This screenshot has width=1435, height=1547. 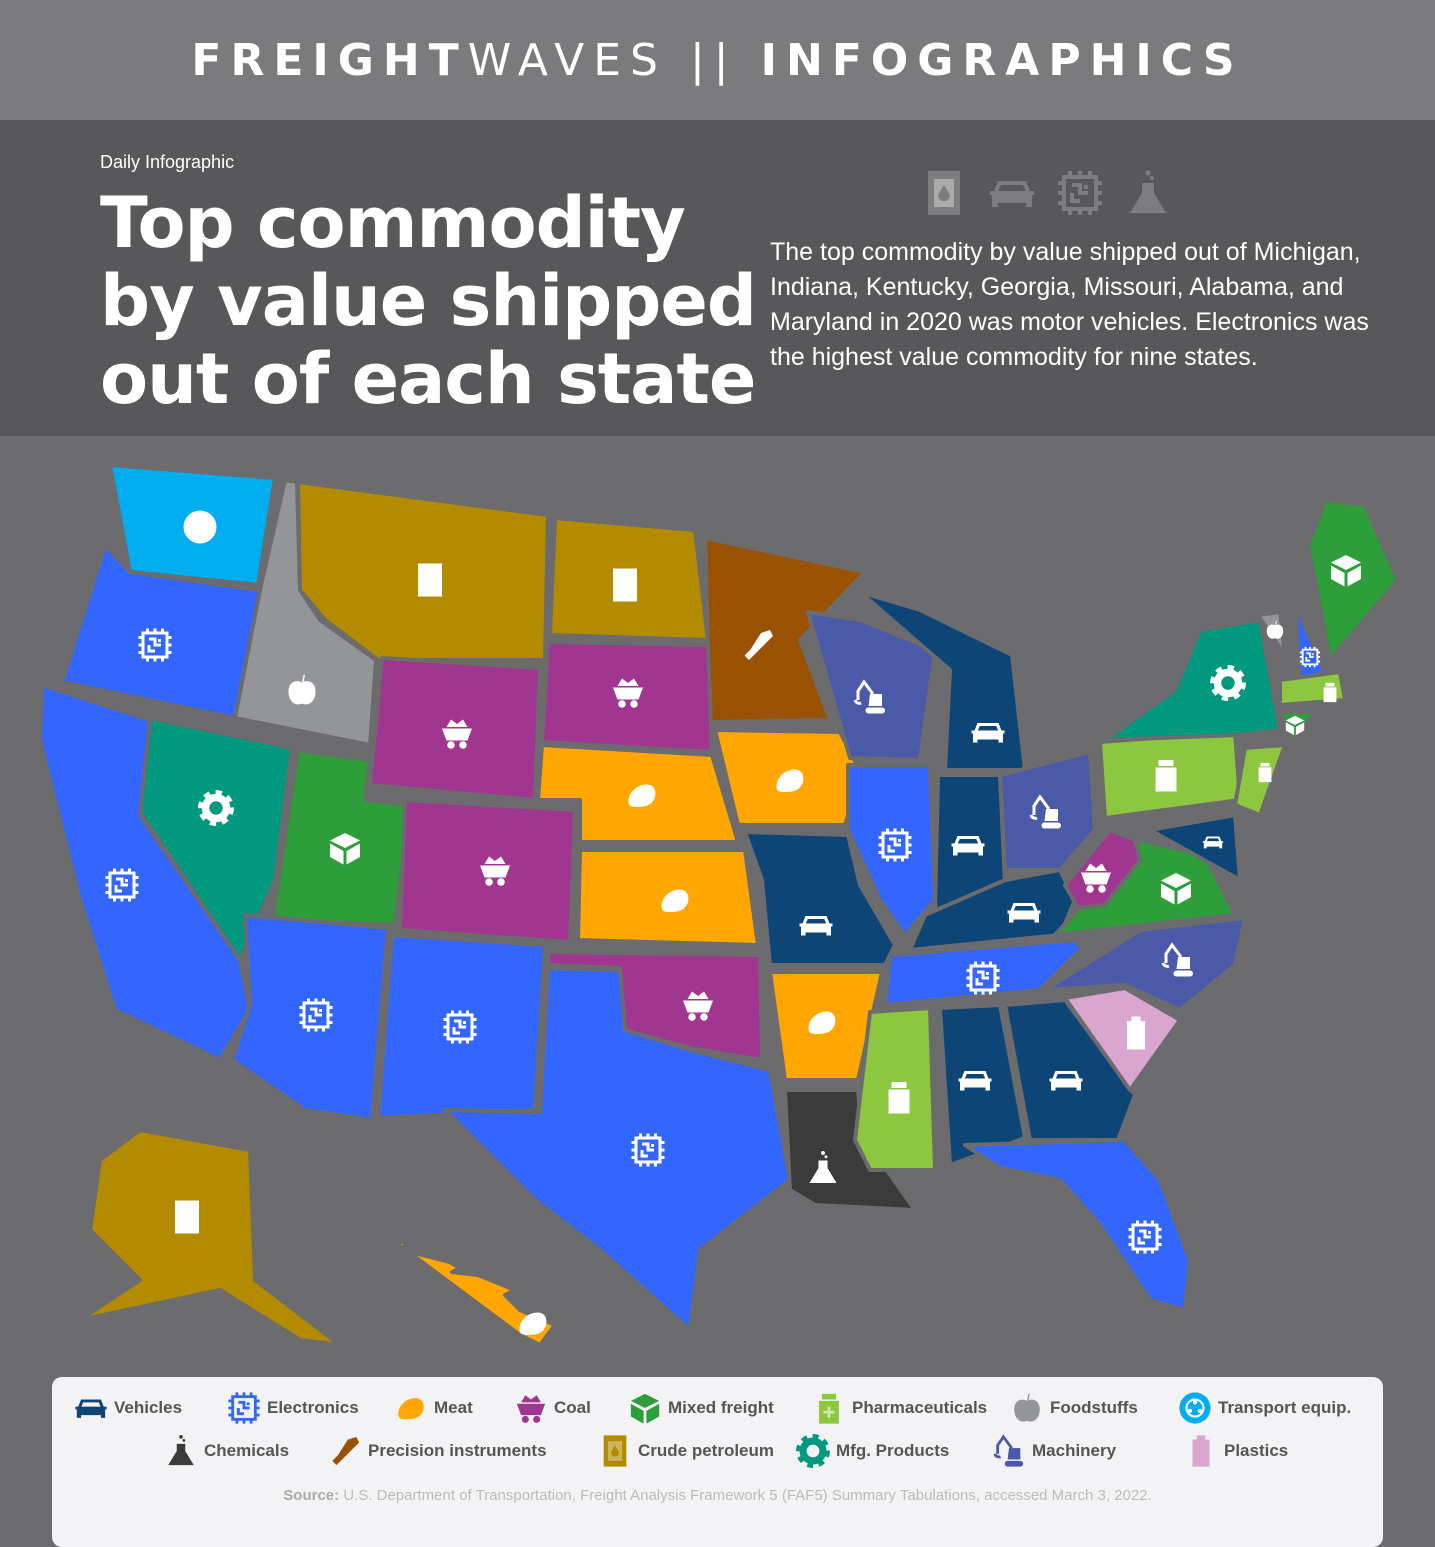 What do you see at coordinates (461, 1026) in the screenshot?
I see `state-nm` at bounding box center [461, 1026].